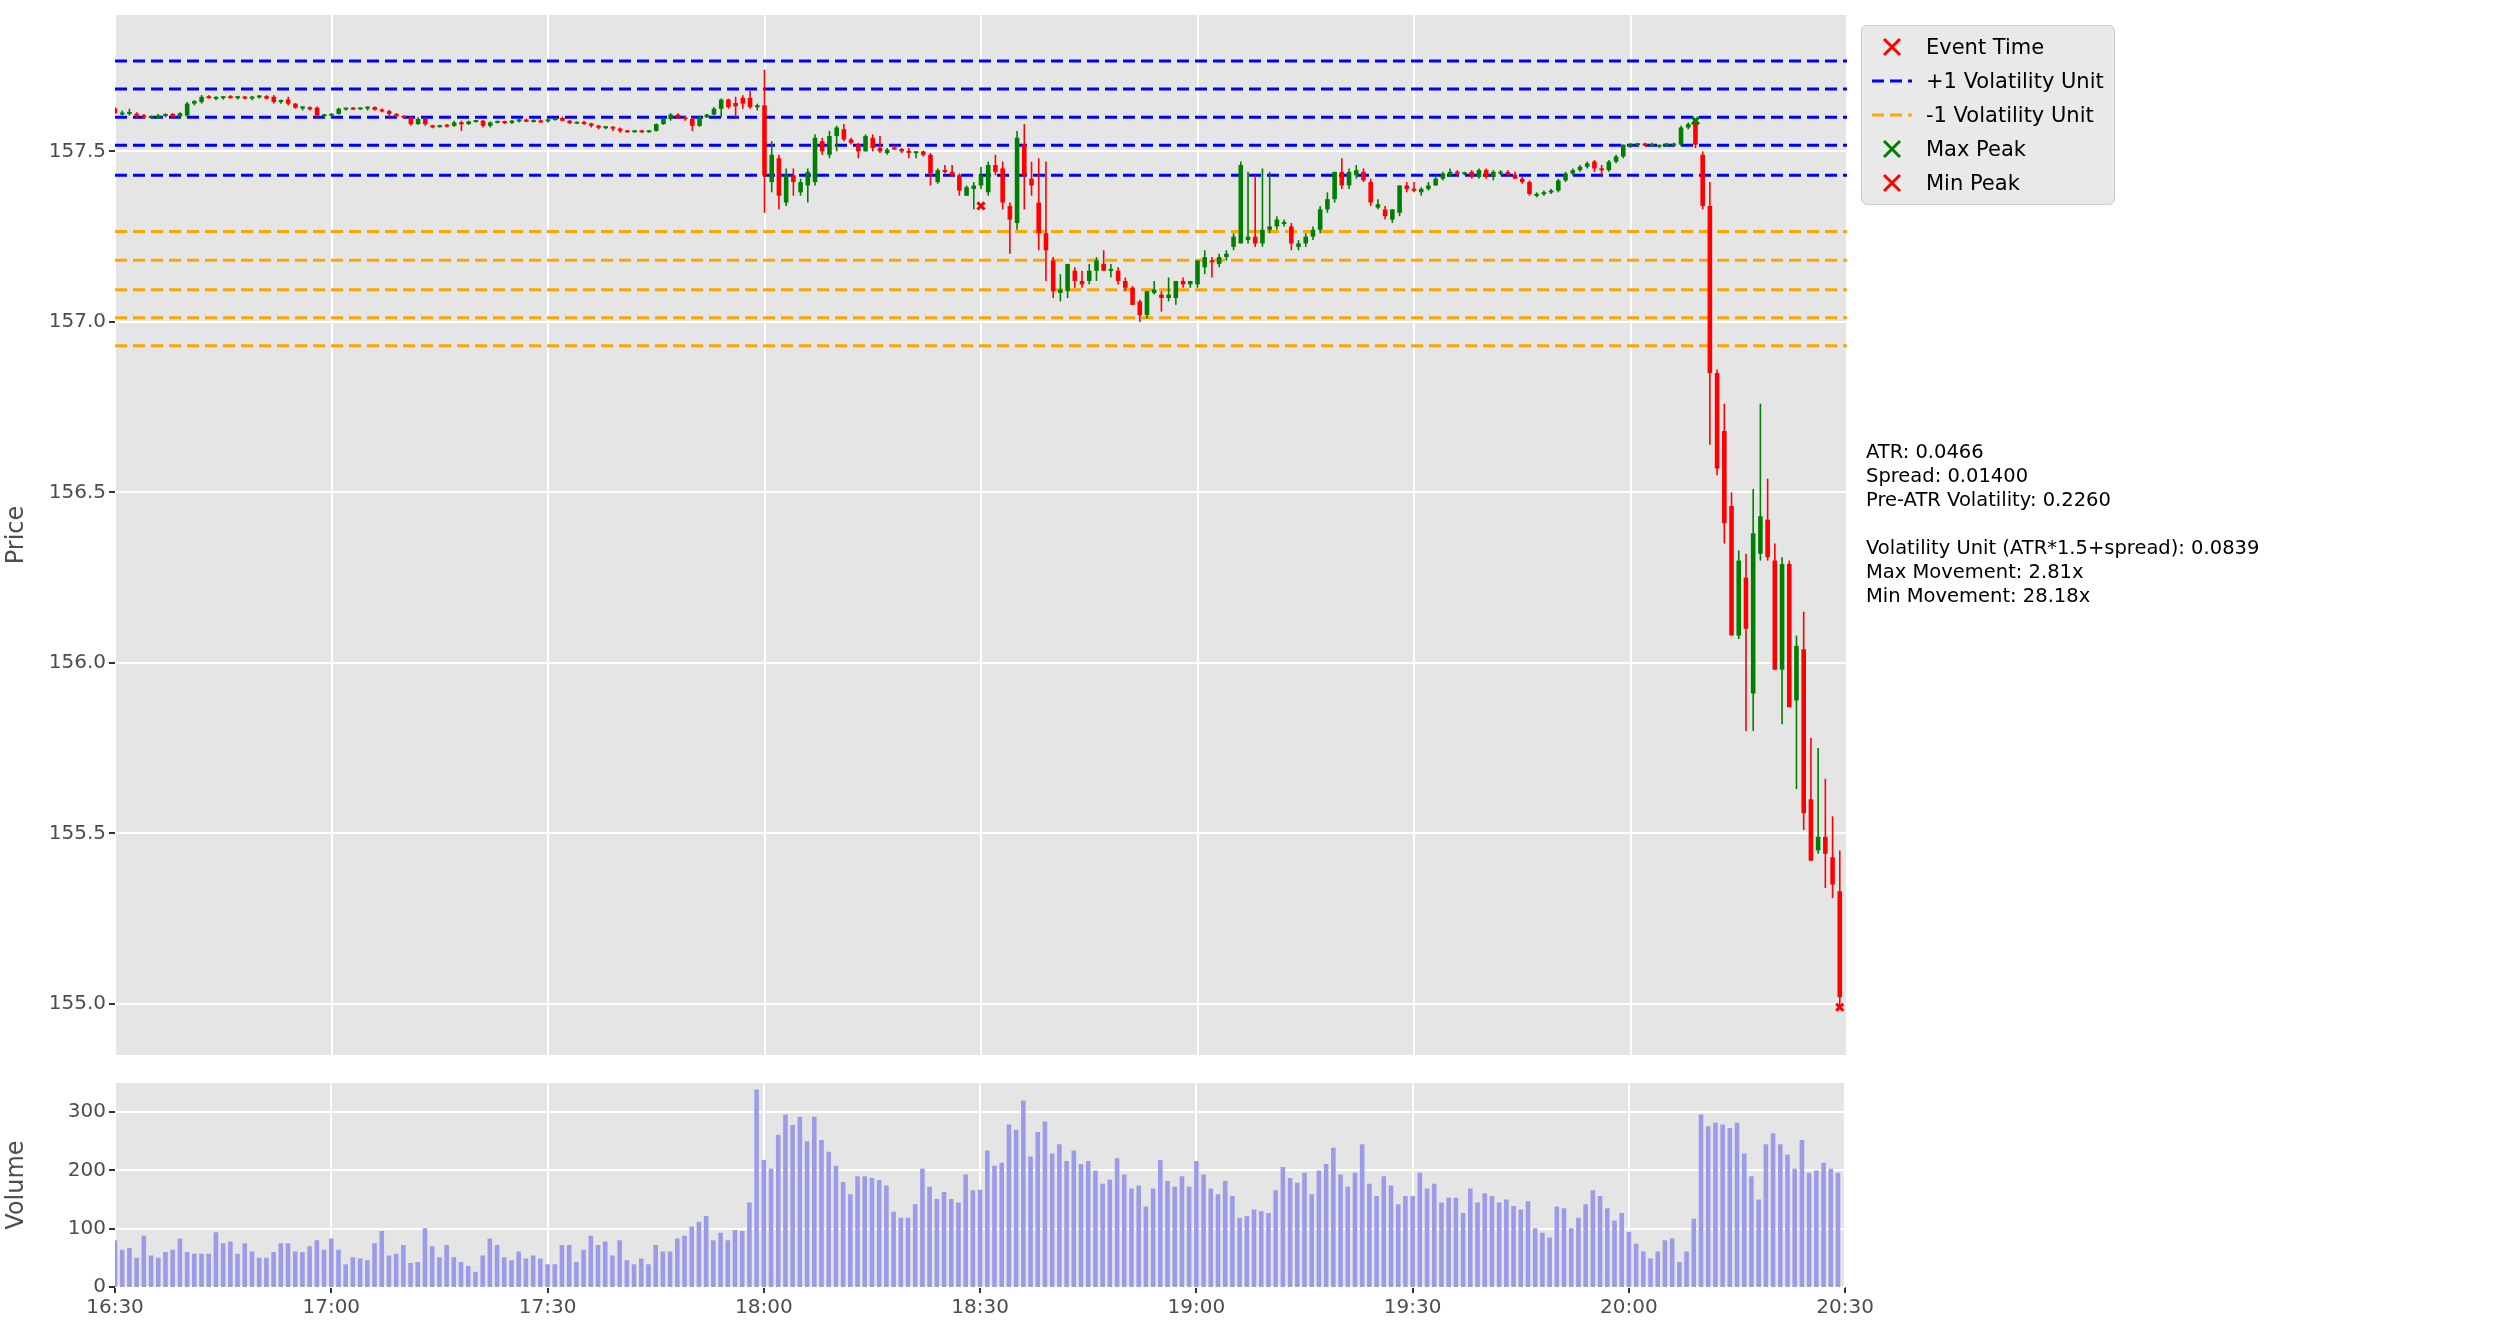  What do you see at coordinates (1989, 476) in the screenshot?
I see `text: ATR: 0.0466 Spread: 0.01400 Pre-ATR Volatility: 0.2260` at bounding box center [1989, 476].